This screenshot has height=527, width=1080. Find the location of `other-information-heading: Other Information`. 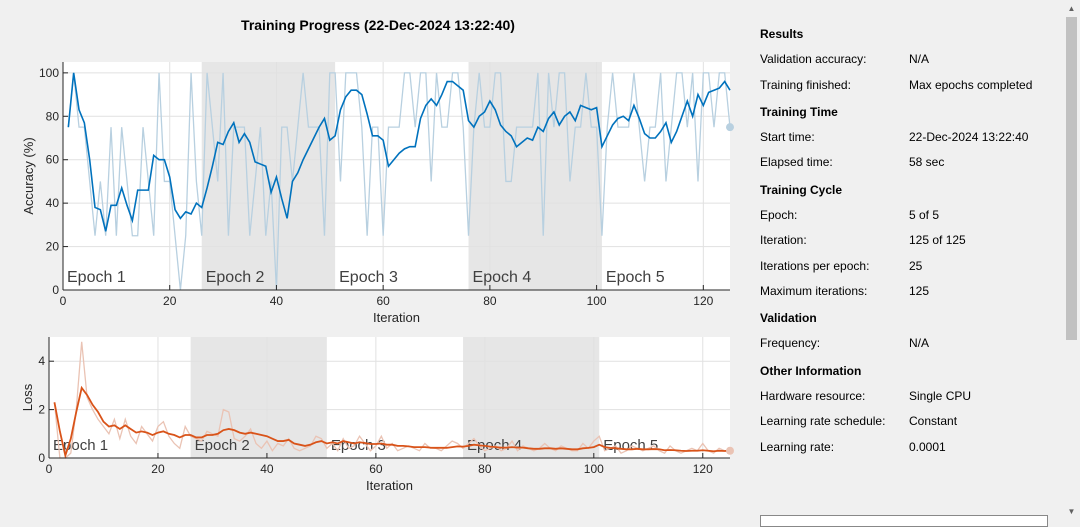

other-information-heading: Other Information is located at coordinates (811, 371).